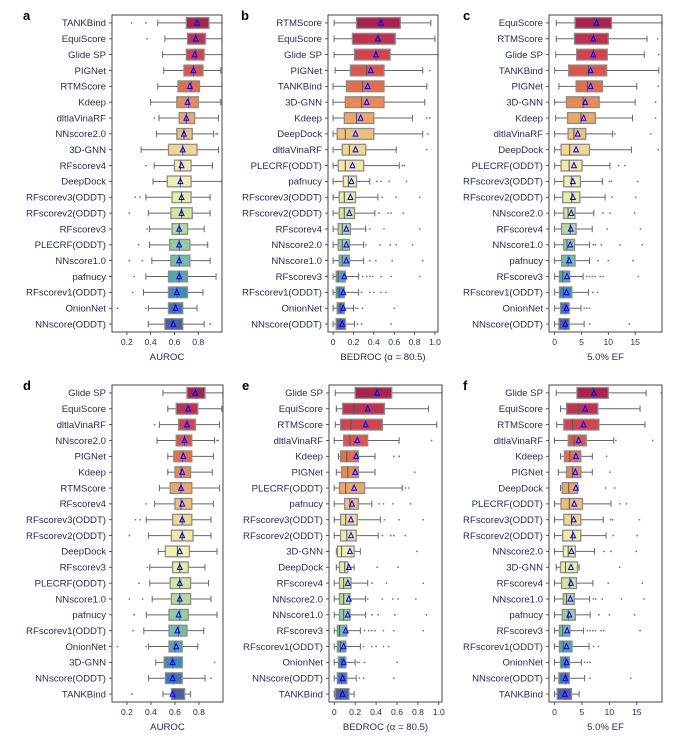 This screenshot has width=676, height=746. I want to click on box-pafnucy: pafnucy, so click(348, 181).